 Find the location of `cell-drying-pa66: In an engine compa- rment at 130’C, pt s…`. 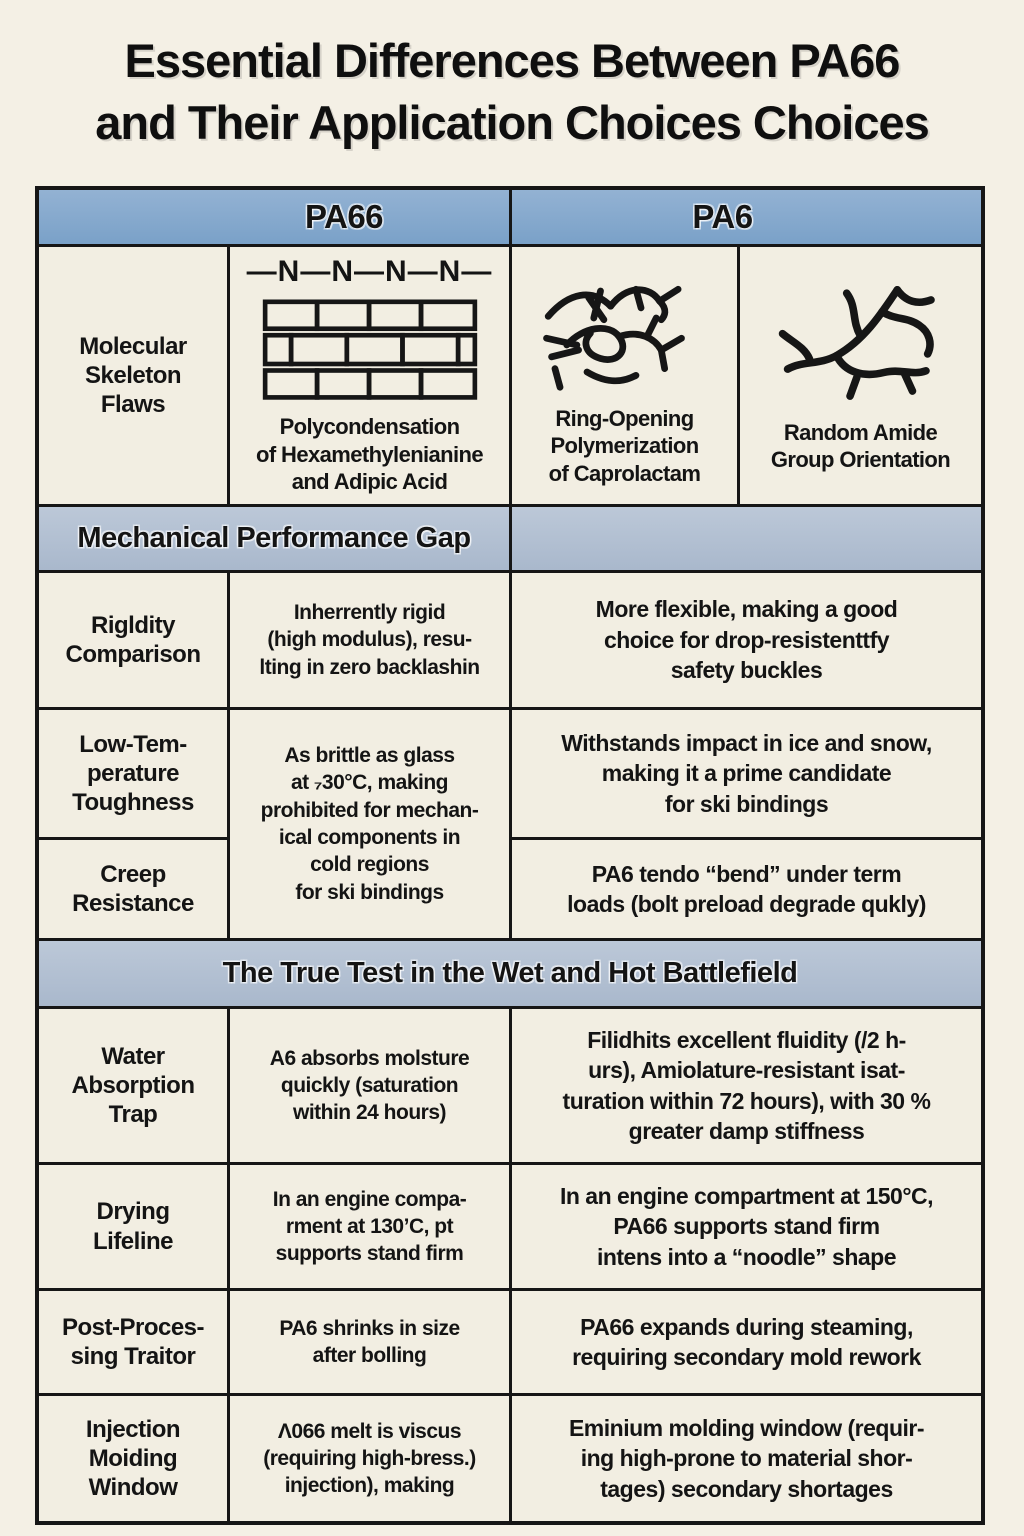

cell-drying-pa66: In an engine compa- rment at 130’C, pt s… is located at coordinates (371, 1228).